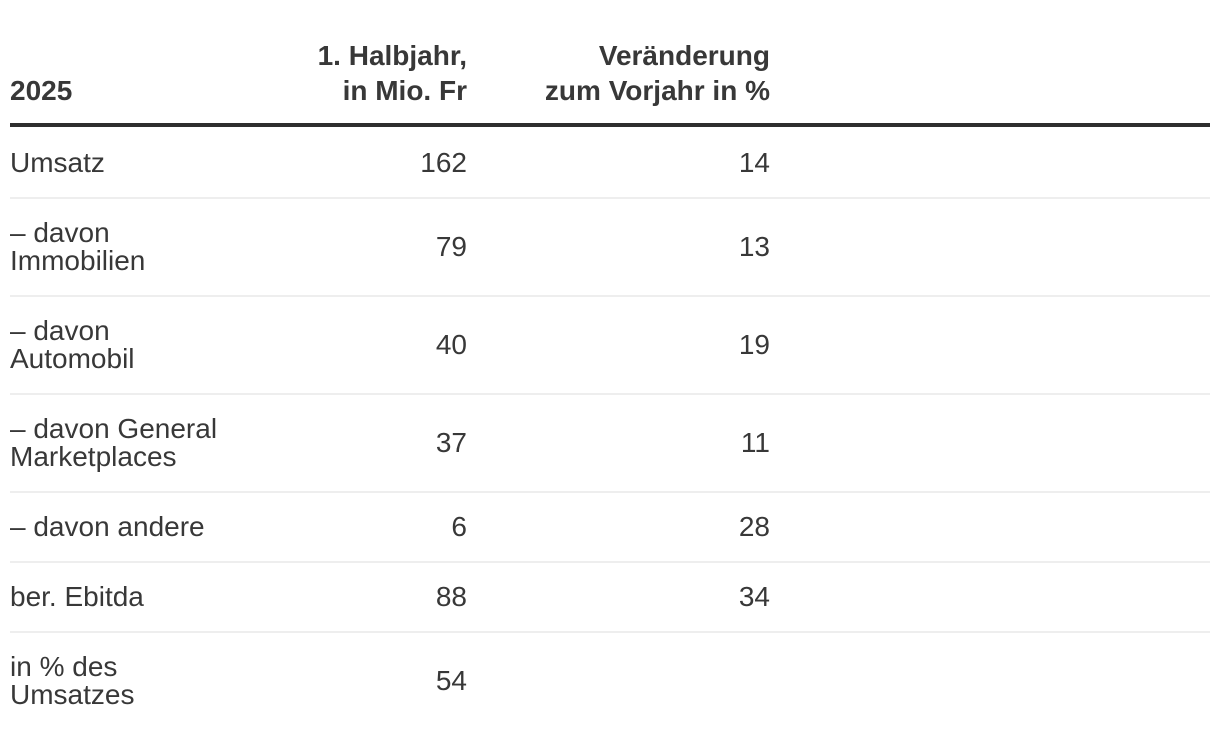 The height and width of the screenshot is (740, 1220). Describe the element at coordinates (388, 526) in the screenshot. I see `value-mio-fr: 6` at that location.